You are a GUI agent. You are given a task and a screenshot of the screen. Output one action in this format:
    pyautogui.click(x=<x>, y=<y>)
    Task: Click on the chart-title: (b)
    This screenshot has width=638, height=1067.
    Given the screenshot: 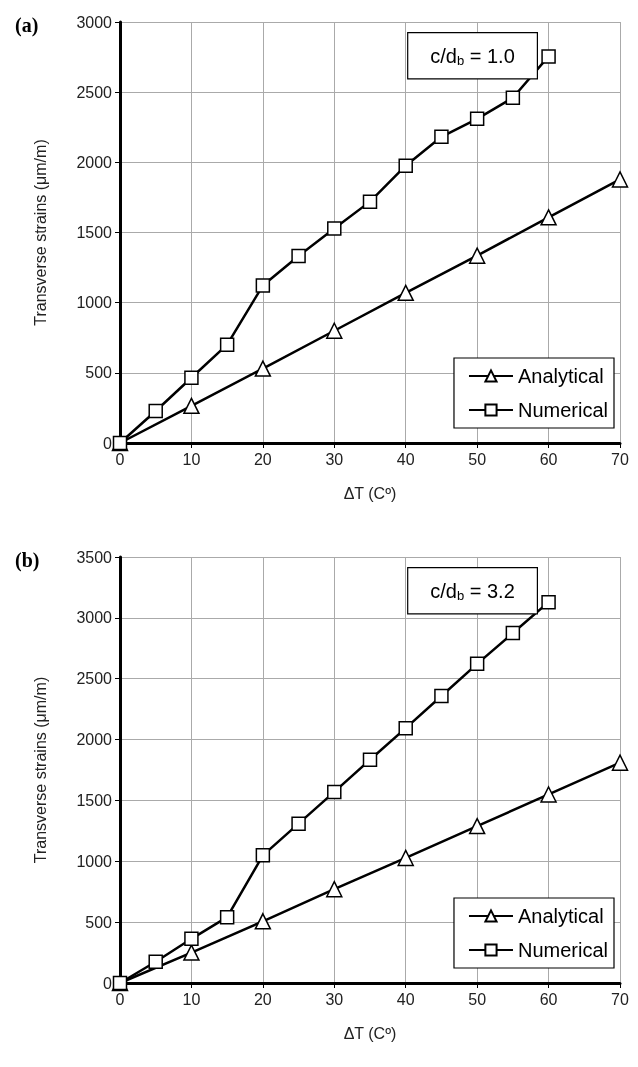 What is the action you would take?
    pyautogui.click(x=27, y=560)
    